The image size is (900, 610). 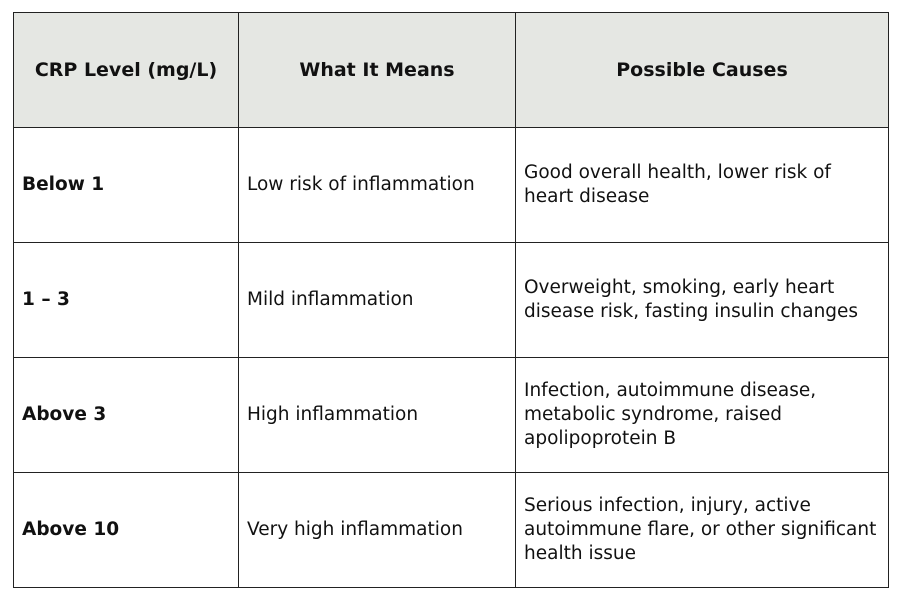 What do you see at coordinates (126, 185) in the screenshot?
I see `crp-level-cell: Below 1` at bounding box center [126, 185].